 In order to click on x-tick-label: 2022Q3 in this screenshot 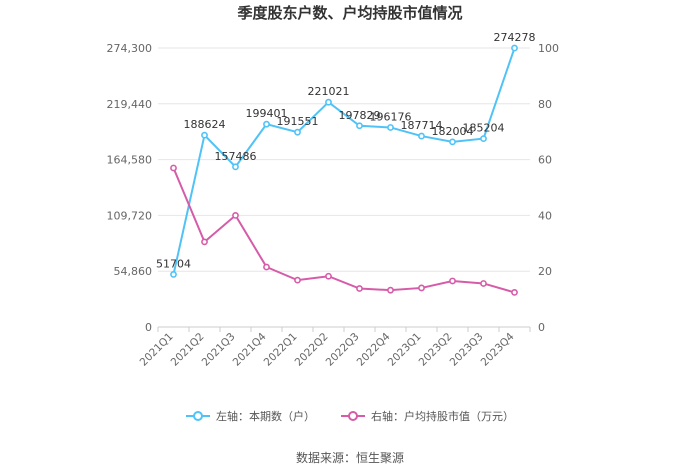, I will do `click(343, 350)`.